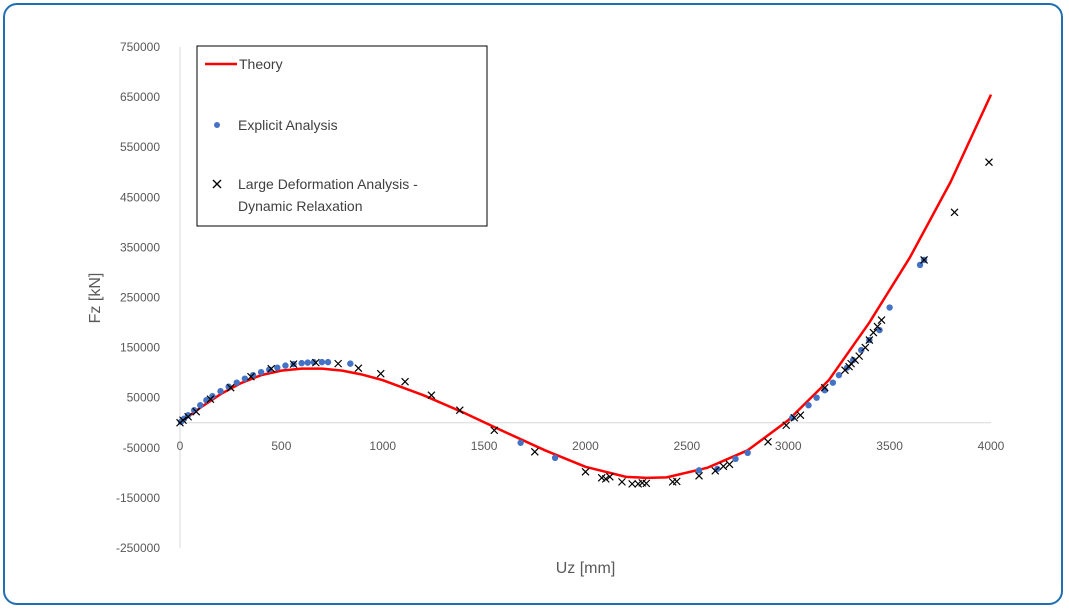 The height and width of the screenshot is (612, 1069). Describe the element at coordinates (687, 446) in the screenshot. I see `x-tick-label: 2500` at that location.